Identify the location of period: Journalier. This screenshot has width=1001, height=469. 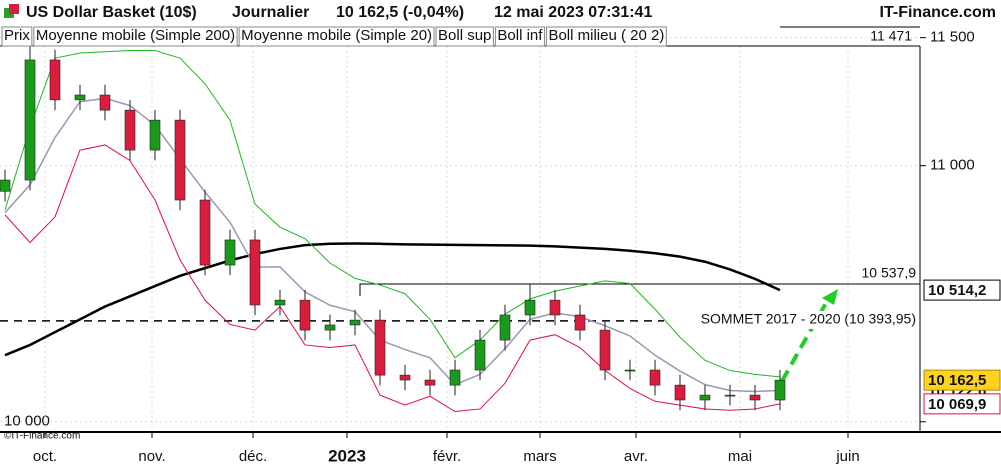
(270, 12).